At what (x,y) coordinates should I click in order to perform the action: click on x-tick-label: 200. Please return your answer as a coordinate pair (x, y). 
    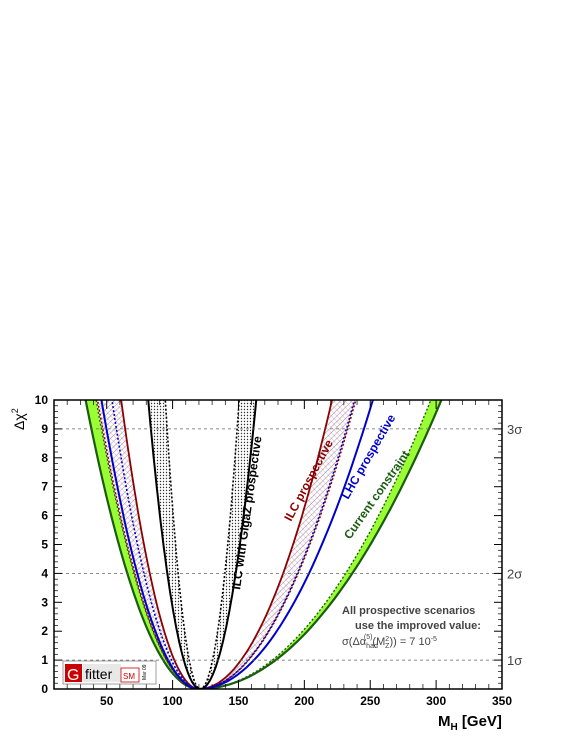
    Looking at the image, I should click on (304, 701).